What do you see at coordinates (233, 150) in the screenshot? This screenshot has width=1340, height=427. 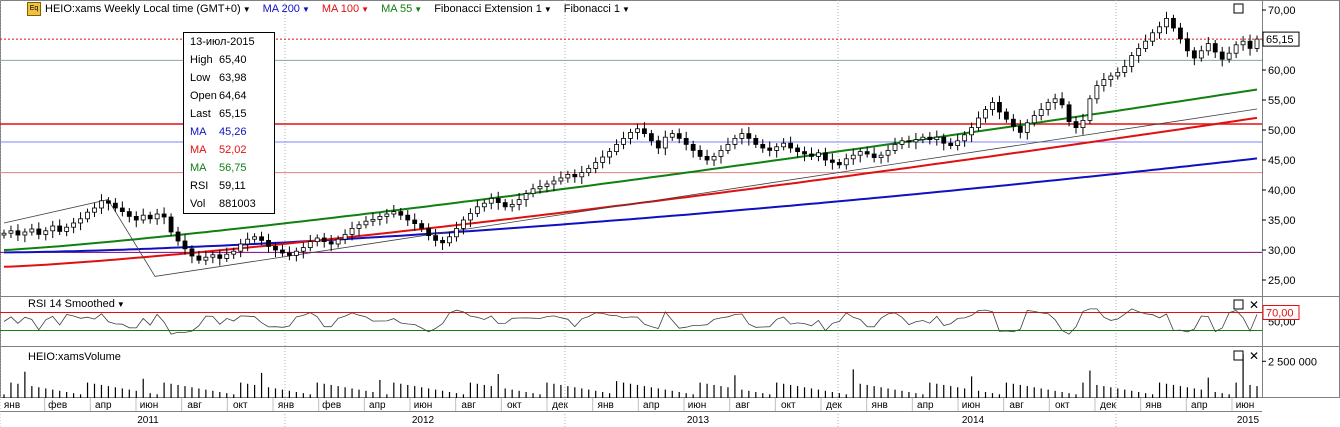 I see `info-value: 52,02` at bounding box center [233, 150].